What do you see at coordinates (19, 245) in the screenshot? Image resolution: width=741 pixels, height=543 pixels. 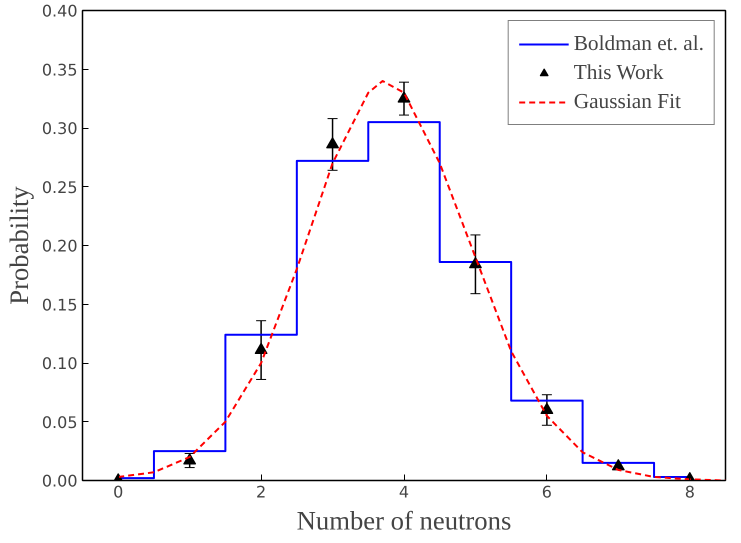 I see `y-axis-title: Probability` at bounding box center [19, 245].